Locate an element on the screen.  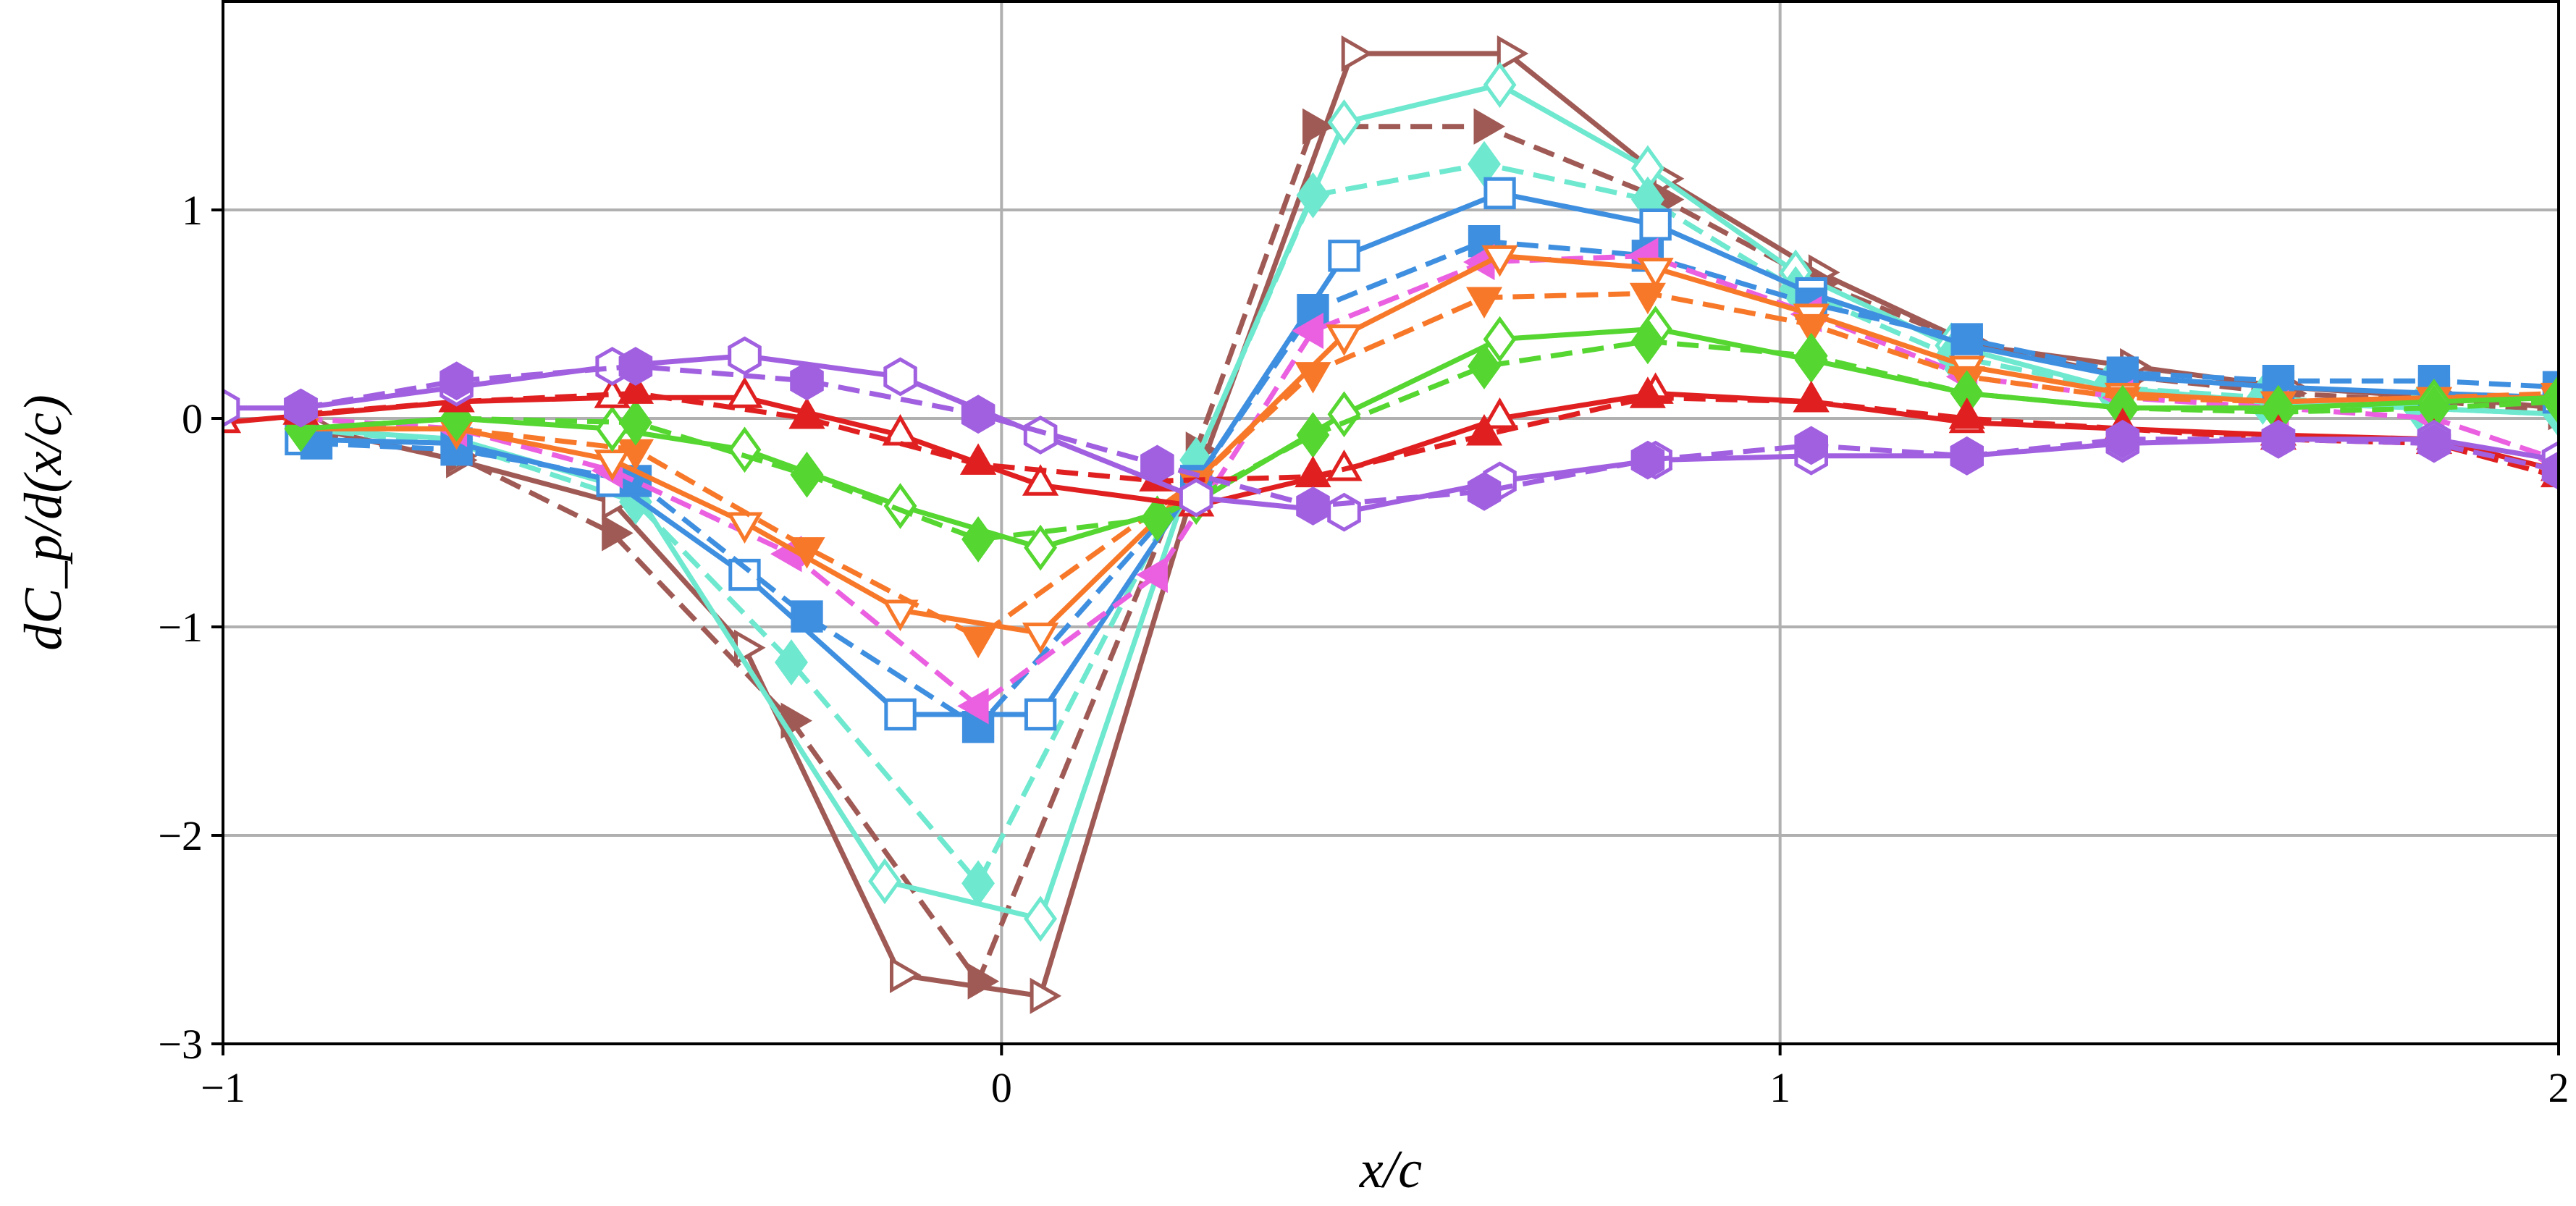
x-tick-label: 1 is located at coordinates (1779, 1087).